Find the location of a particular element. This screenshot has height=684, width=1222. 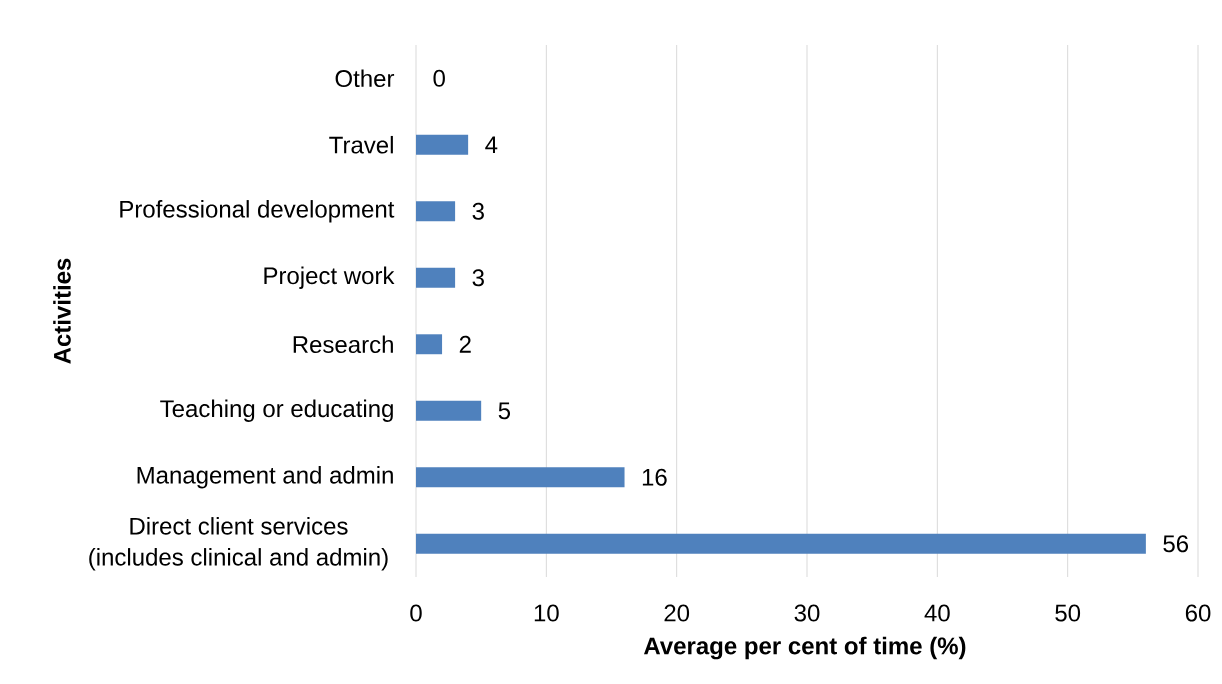

x-tick-label: 0 is located at coordinates (416, 613).